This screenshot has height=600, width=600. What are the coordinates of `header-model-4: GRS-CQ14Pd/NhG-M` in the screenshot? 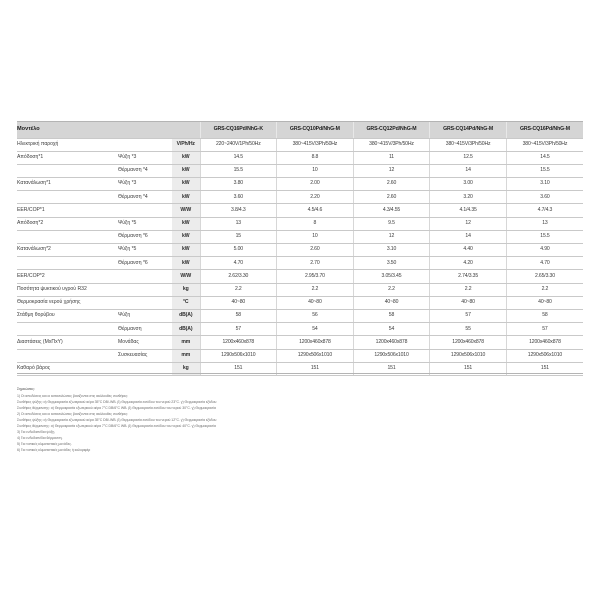 It's located at (468, 130).